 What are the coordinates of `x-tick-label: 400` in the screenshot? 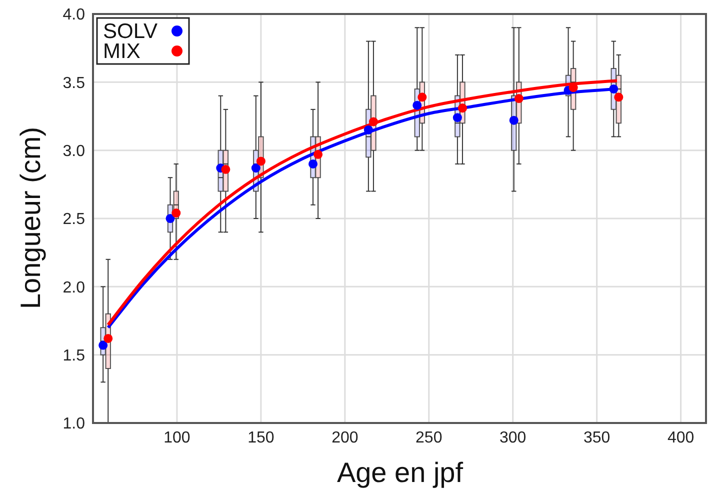 It's located at (680, 437).